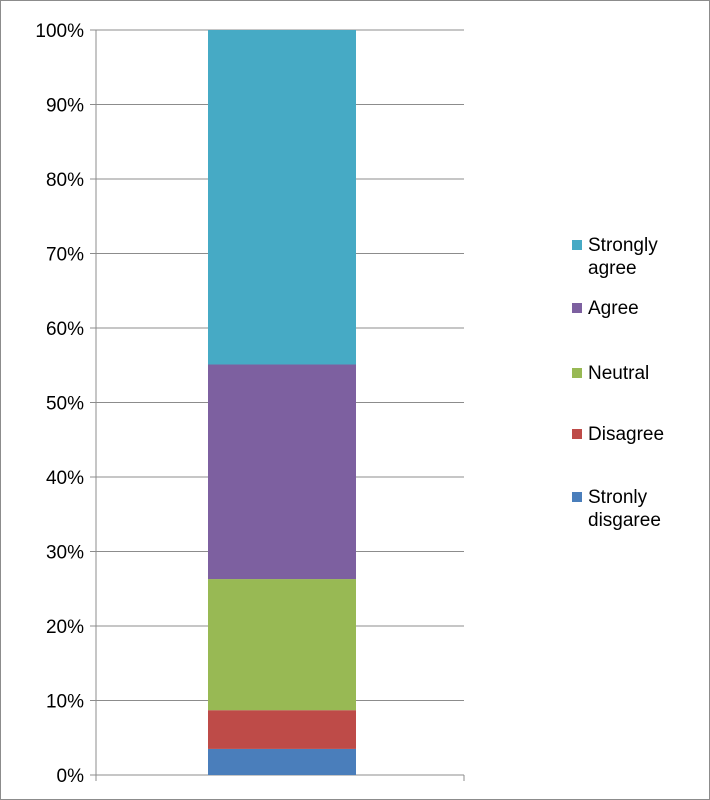 This screenshot has width=710, height=800. Describe the element at coordinates (65, 404) in the screenshot. I see `y-tick-label: 50%` at that location.